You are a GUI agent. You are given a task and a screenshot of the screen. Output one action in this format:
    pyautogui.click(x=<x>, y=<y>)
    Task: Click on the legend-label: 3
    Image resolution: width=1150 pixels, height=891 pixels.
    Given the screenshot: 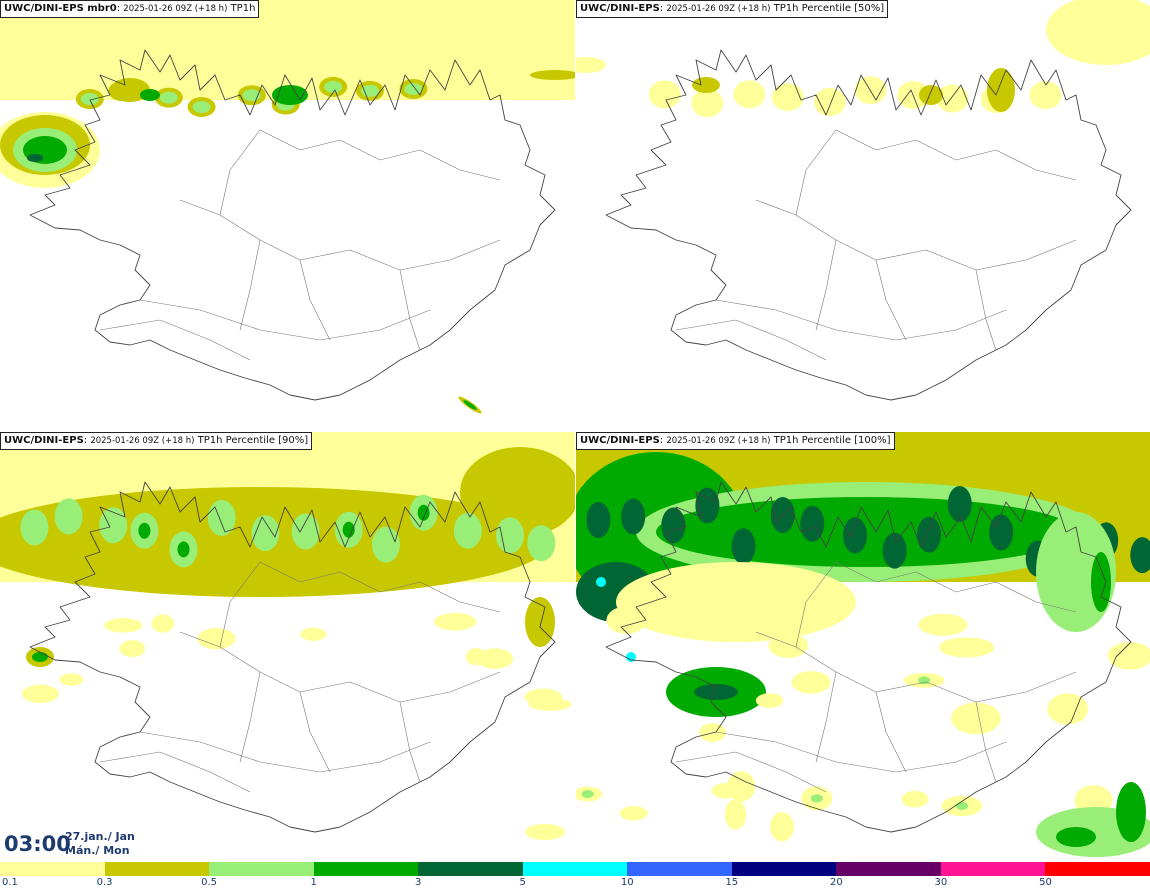 What is the action you would take?
    pyautogui.click(x=418, y=882)
    